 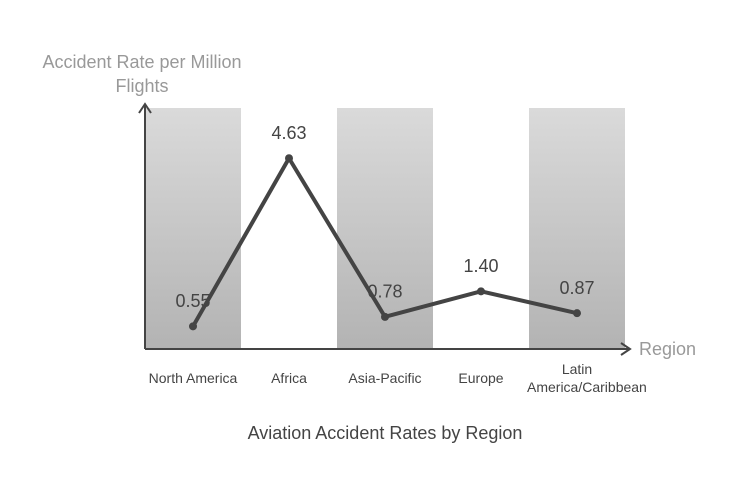 I want to click on value-label: 0.87, so click(x=576, y=288).